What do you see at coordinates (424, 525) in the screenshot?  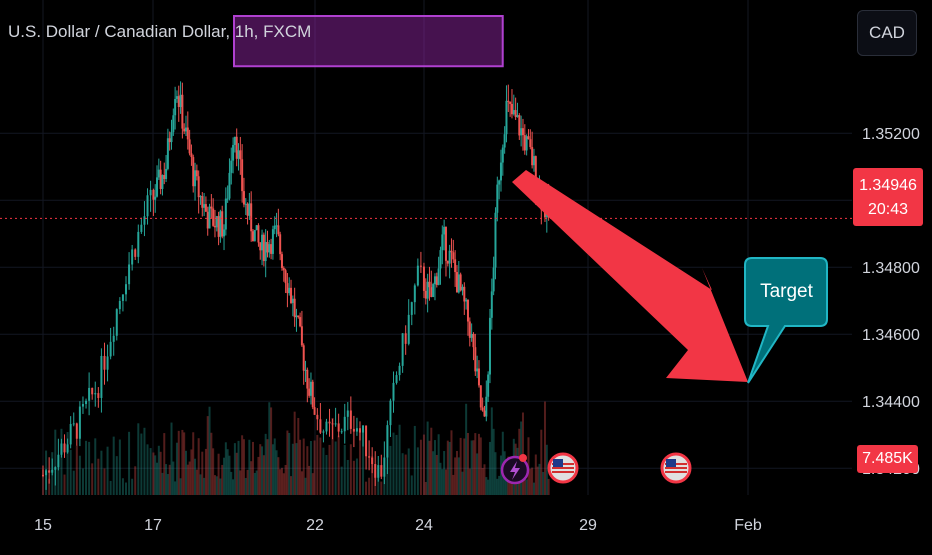 I see `x-tick-label: 24` at bounding box center [424, 525].